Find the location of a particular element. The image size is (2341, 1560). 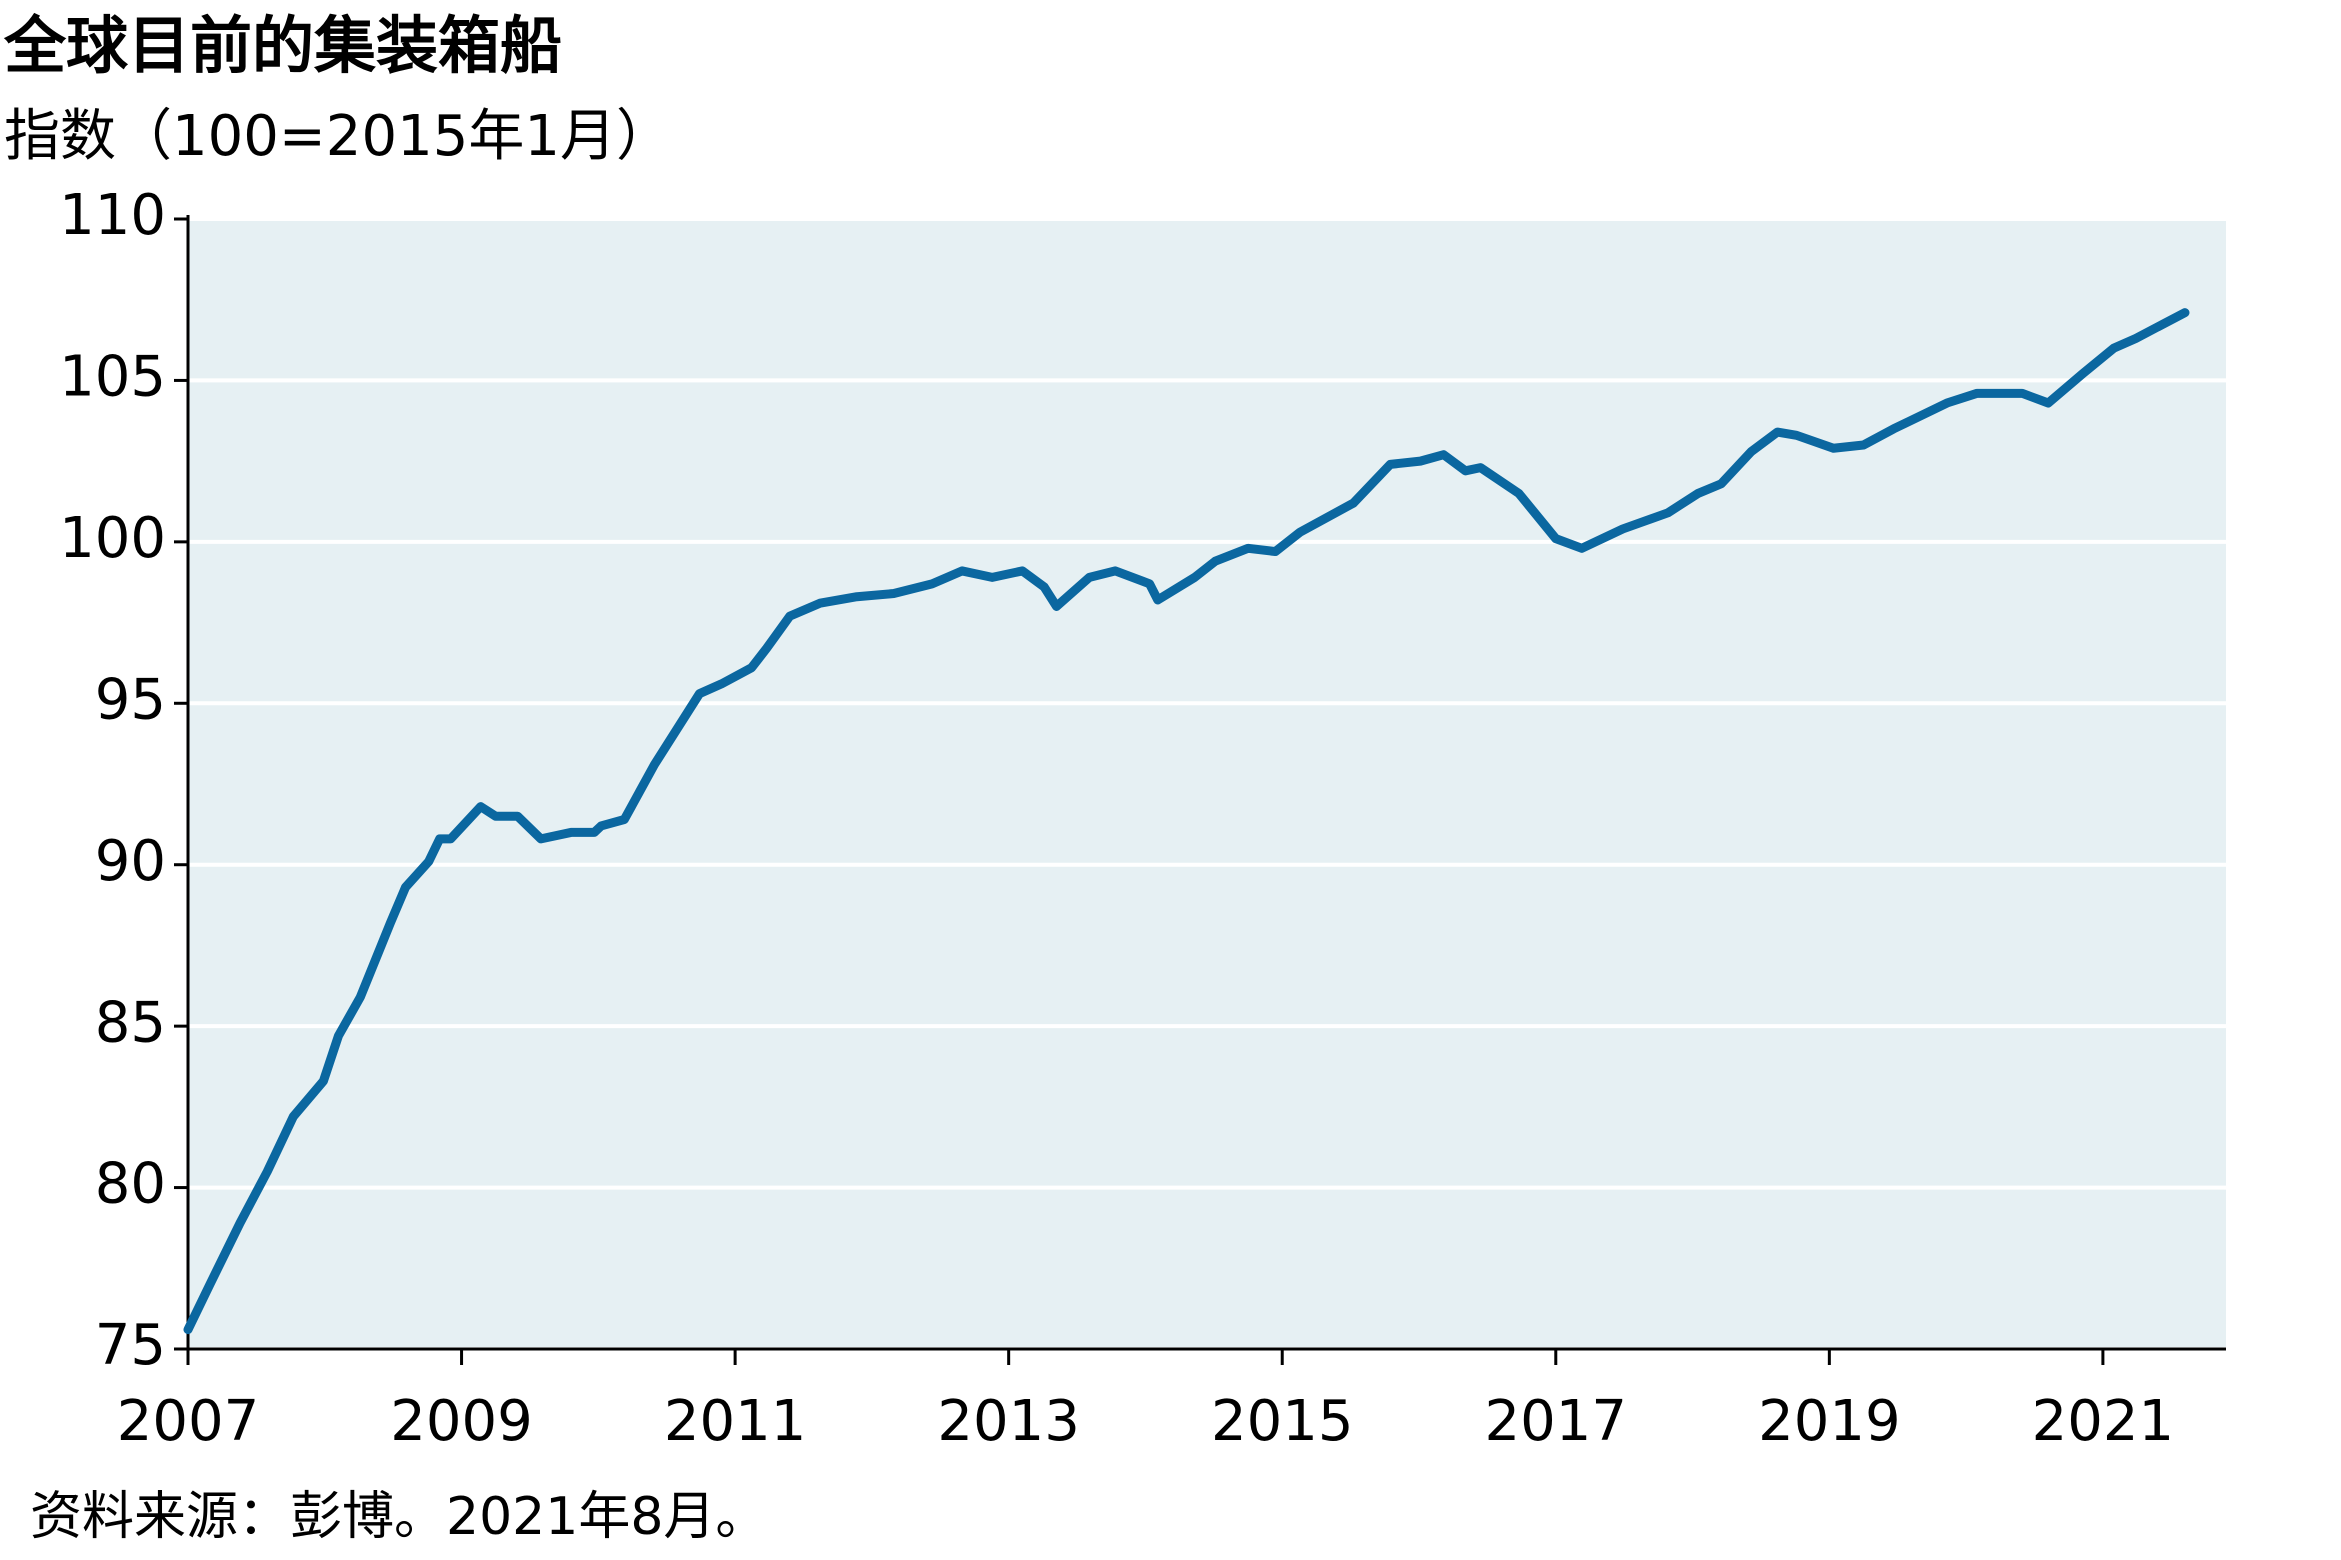

x-tick-label: 2015 is located at coordinates (1282, 1421).